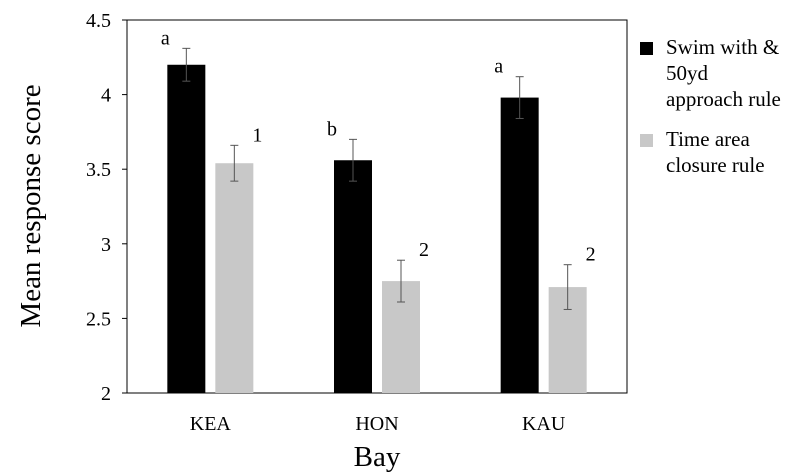  I want to click on legend-item-swim-rule: Swim with & 50yd approach rule, so click(714, 73).